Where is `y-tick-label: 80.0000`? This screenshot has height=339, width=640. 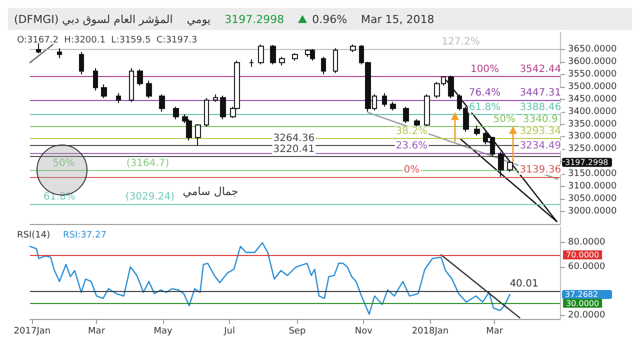 y-tick-label: 80.0000 is located at coordinates (587, 243).